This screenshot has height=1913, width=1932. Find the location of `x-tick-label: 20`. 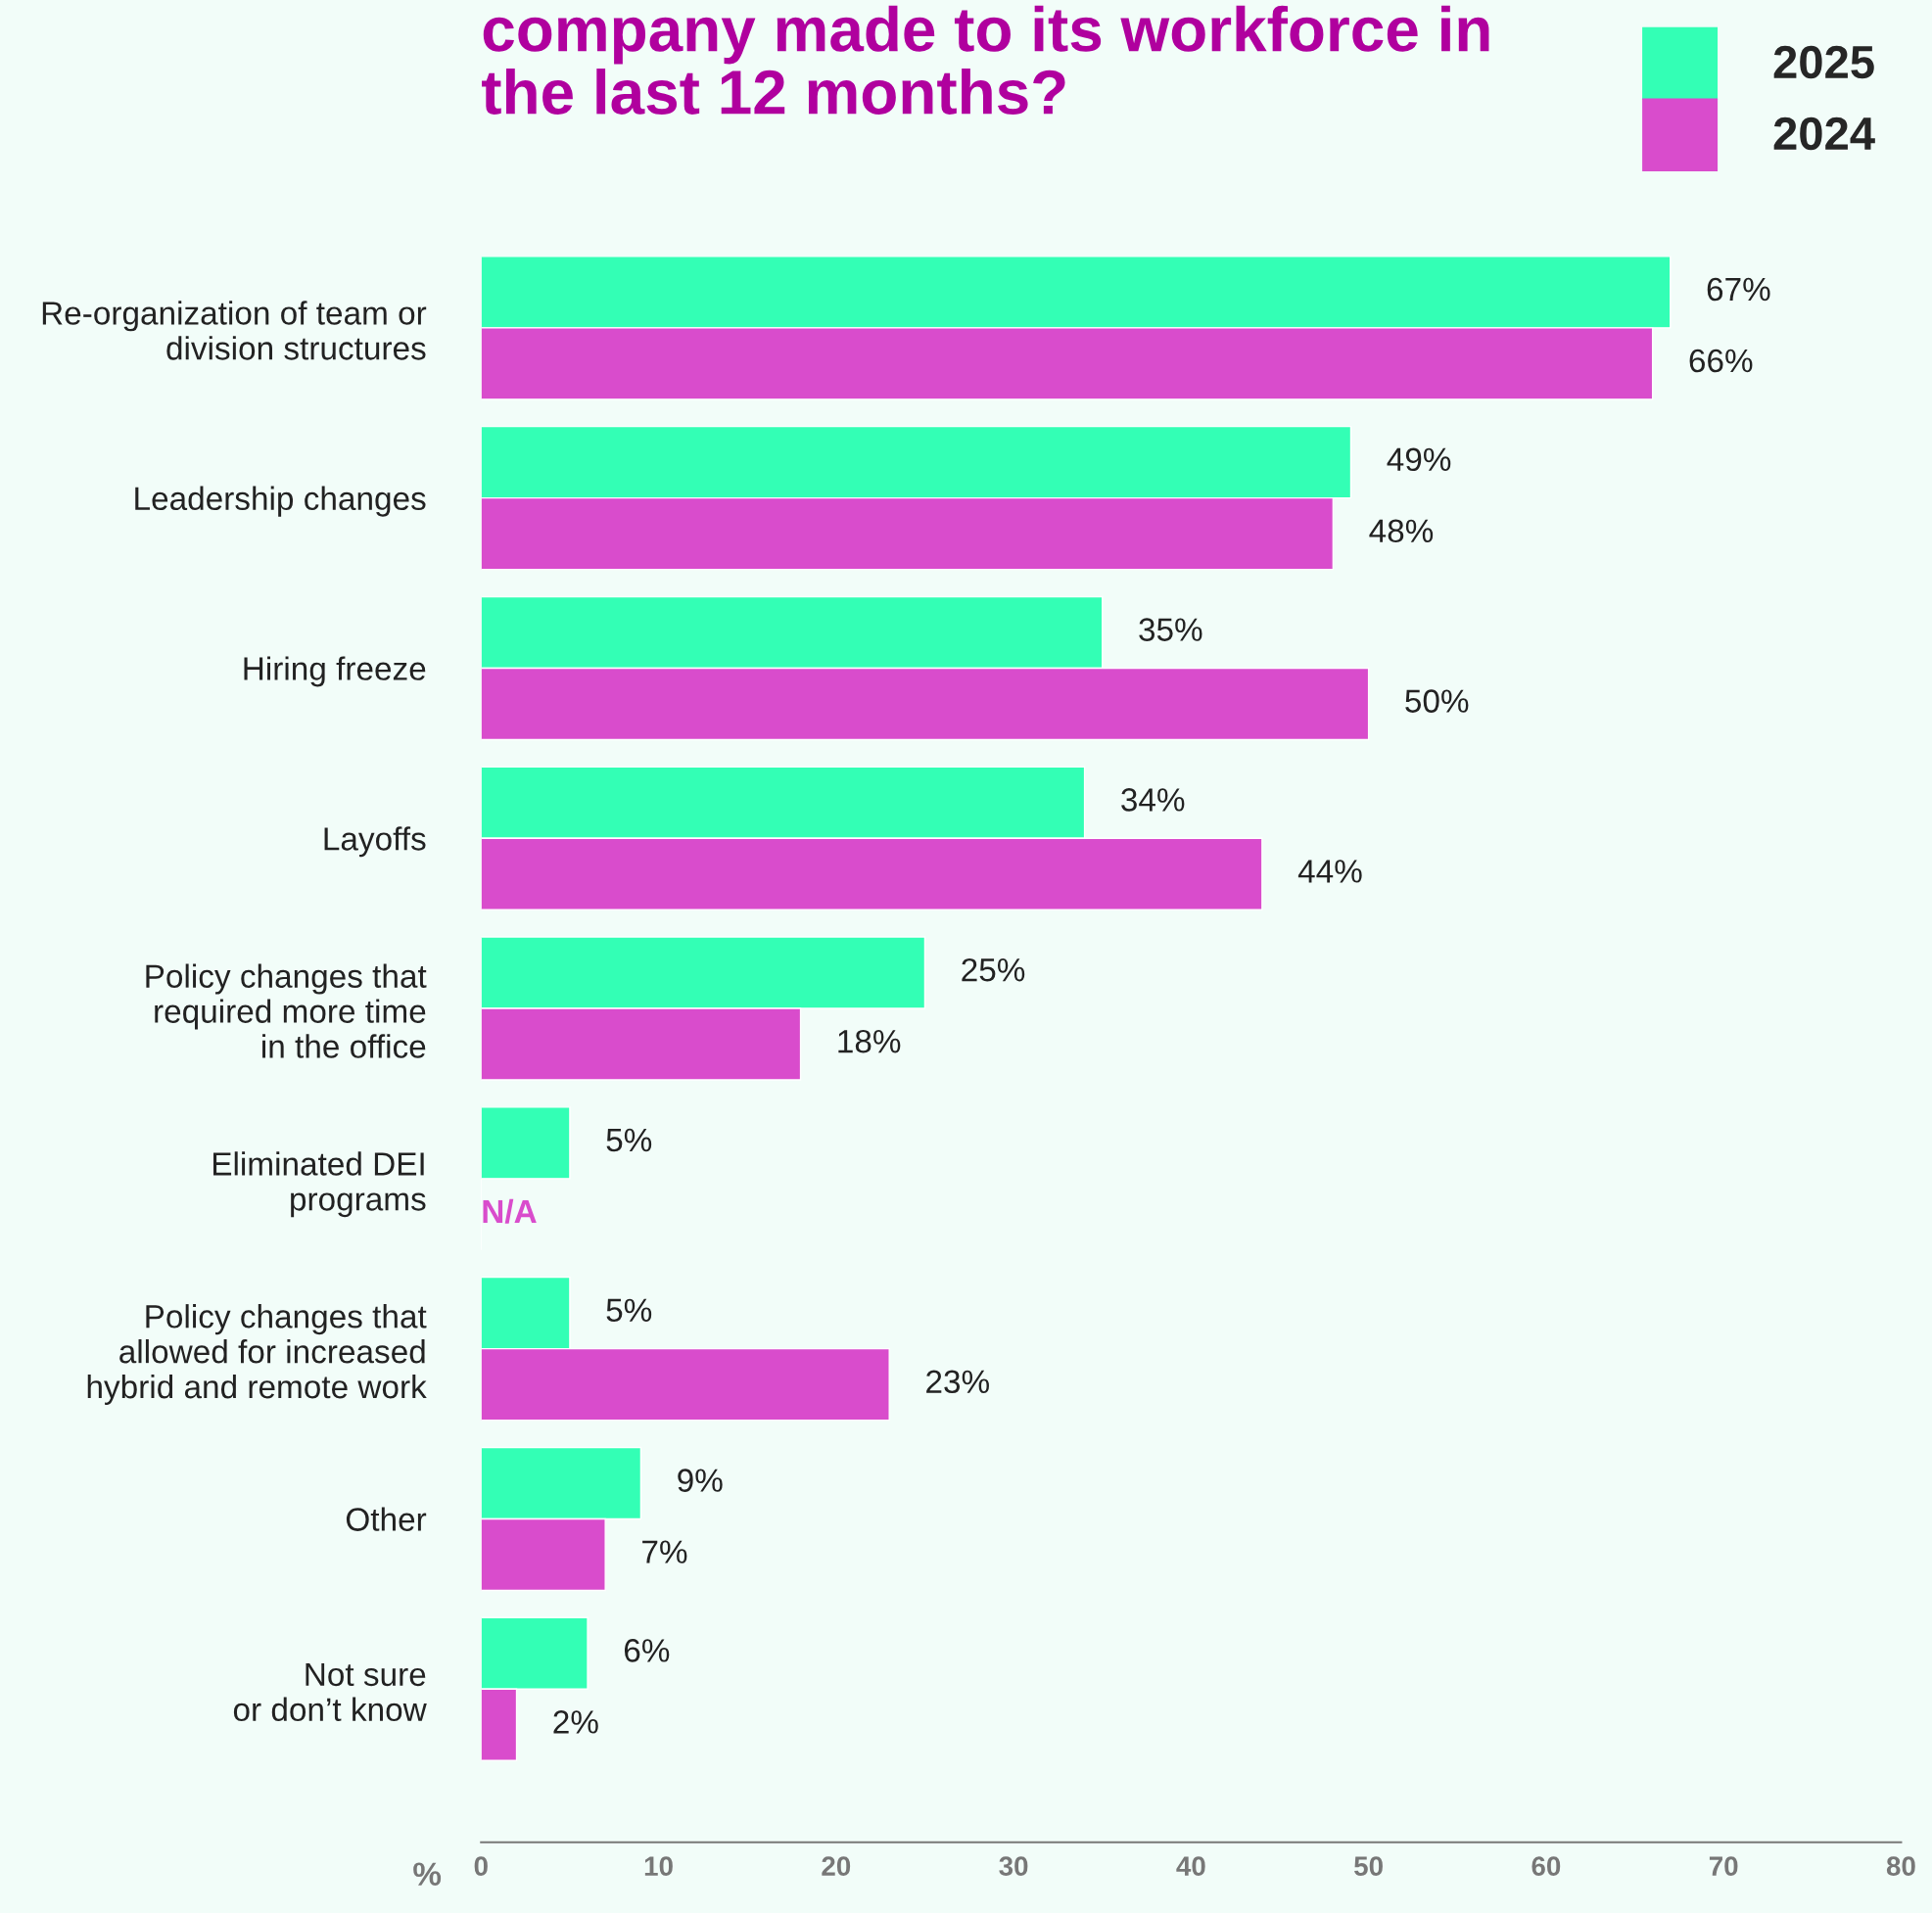

x-tick-label: 20 is located at coordinates (836, 1866).